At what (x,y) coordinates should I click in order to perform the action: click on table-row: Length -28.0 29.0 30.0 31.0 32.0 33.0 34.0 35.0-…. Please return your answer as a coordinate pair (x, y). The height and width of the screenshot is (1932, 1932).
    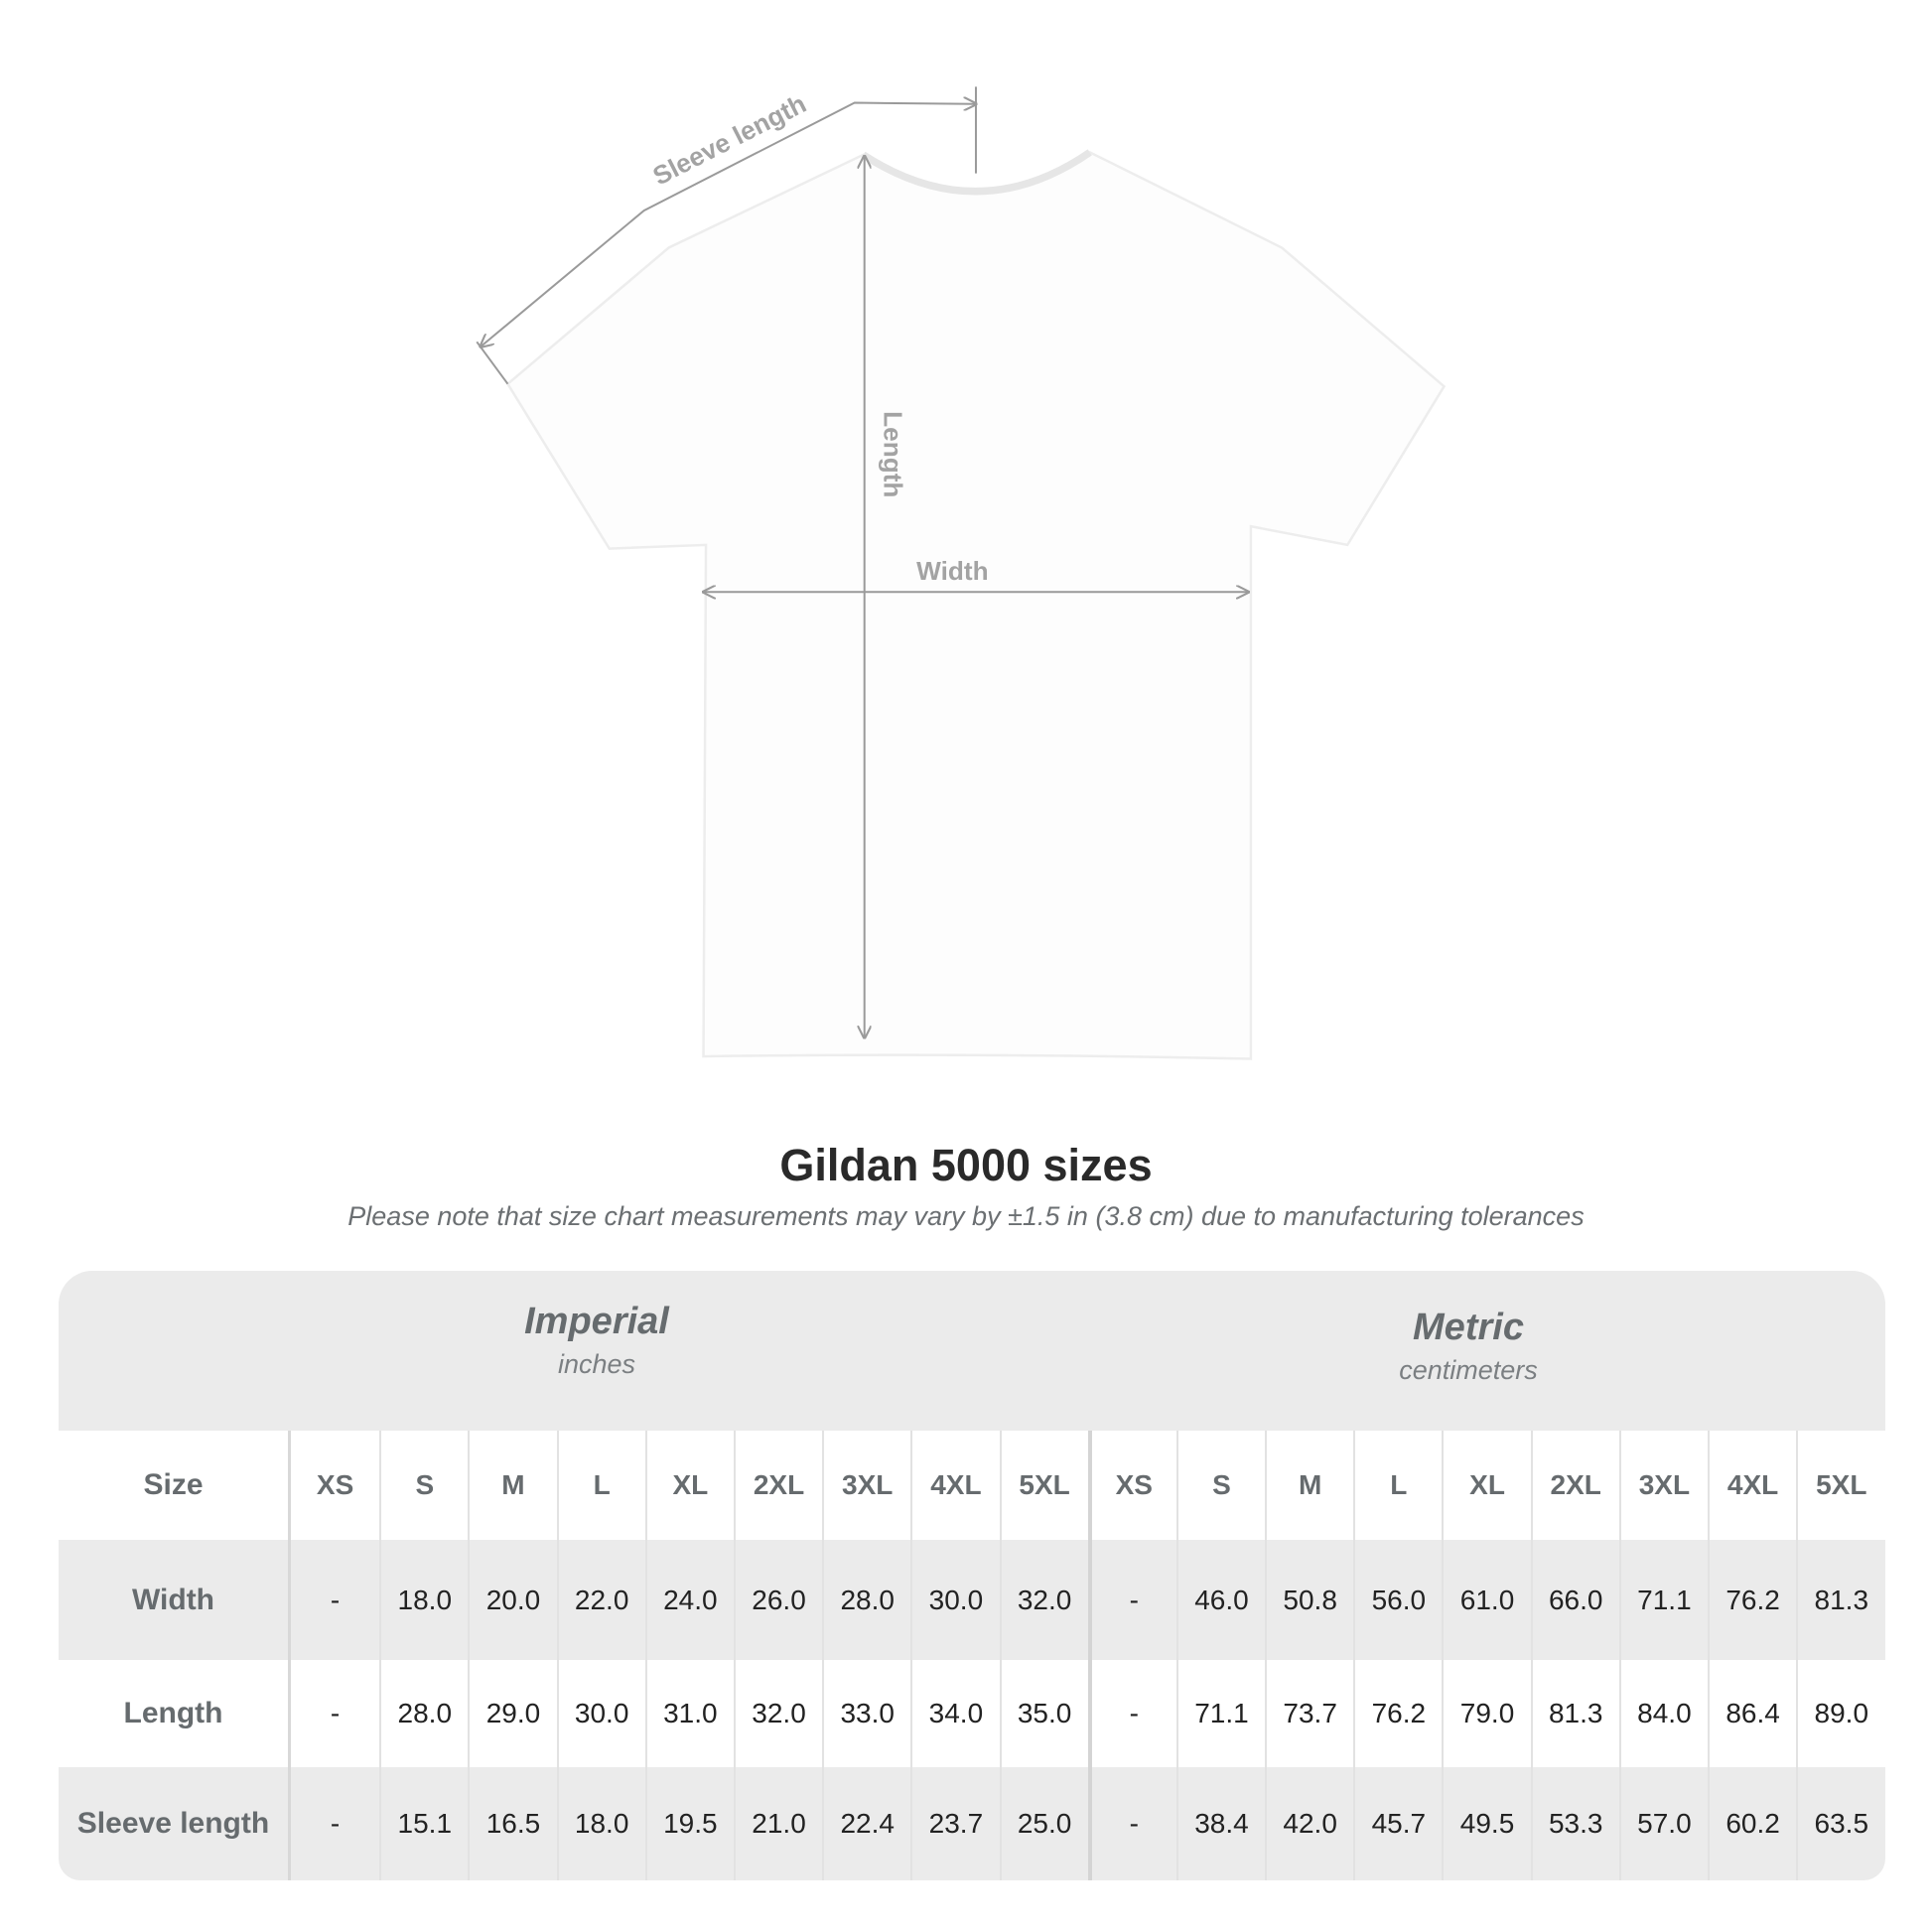
    Looking at the image, I should click on (972, 1714).